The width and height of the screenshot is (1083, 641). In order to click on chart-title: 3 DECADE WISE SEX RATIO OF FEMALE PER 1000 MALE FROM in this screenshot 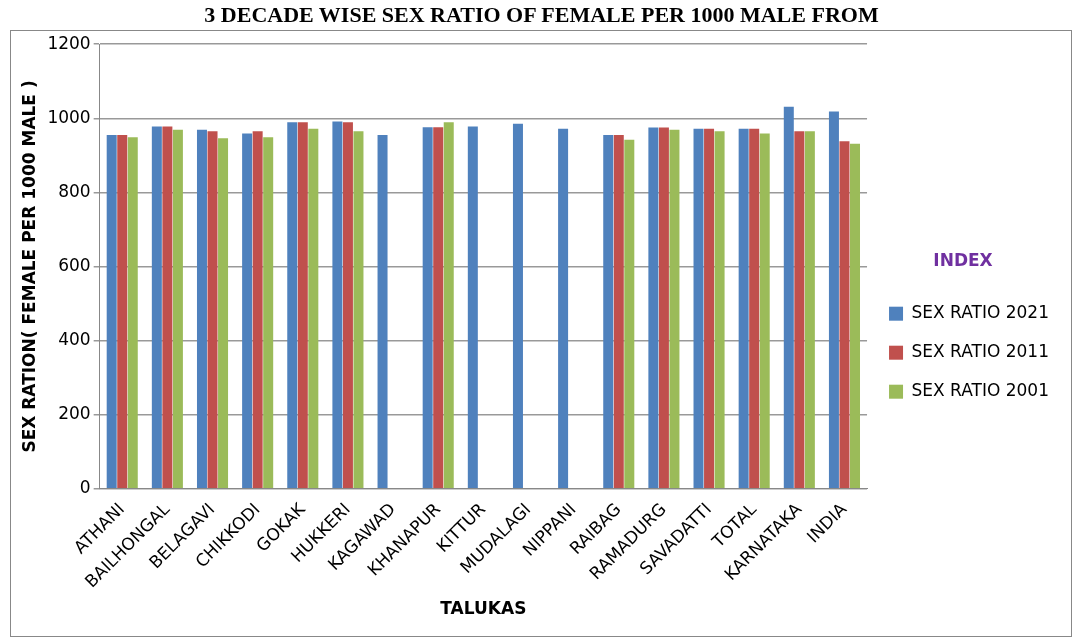, I will do `click(541, 15)`.